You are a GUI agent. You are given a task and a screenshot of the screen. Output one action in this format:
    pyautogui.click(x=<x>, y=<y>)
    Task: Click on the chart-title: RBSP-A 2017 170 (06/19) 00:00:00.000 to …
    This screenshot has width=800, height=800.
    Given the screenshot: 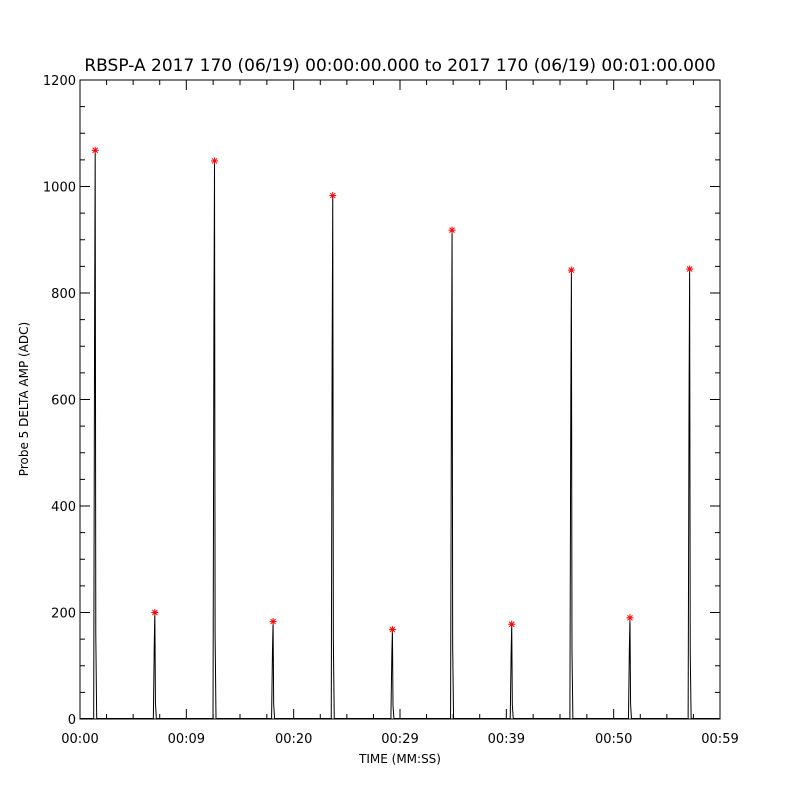 What is the action you would take?
    pyautogui.click(x=399, y=66)
    